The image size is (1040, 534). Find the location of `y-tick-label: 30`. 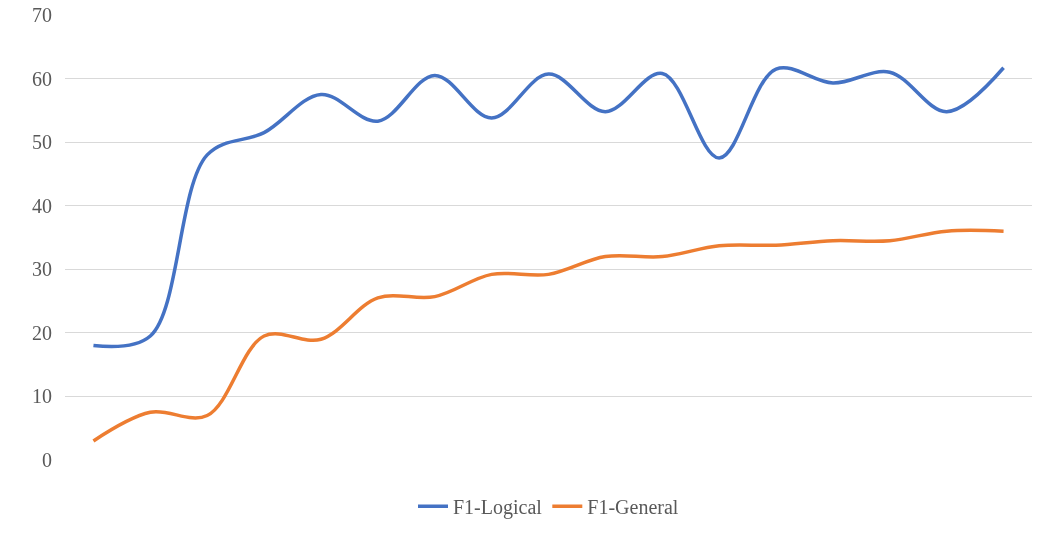

y-tick-label: 30 is located at coordinates (42, 269).